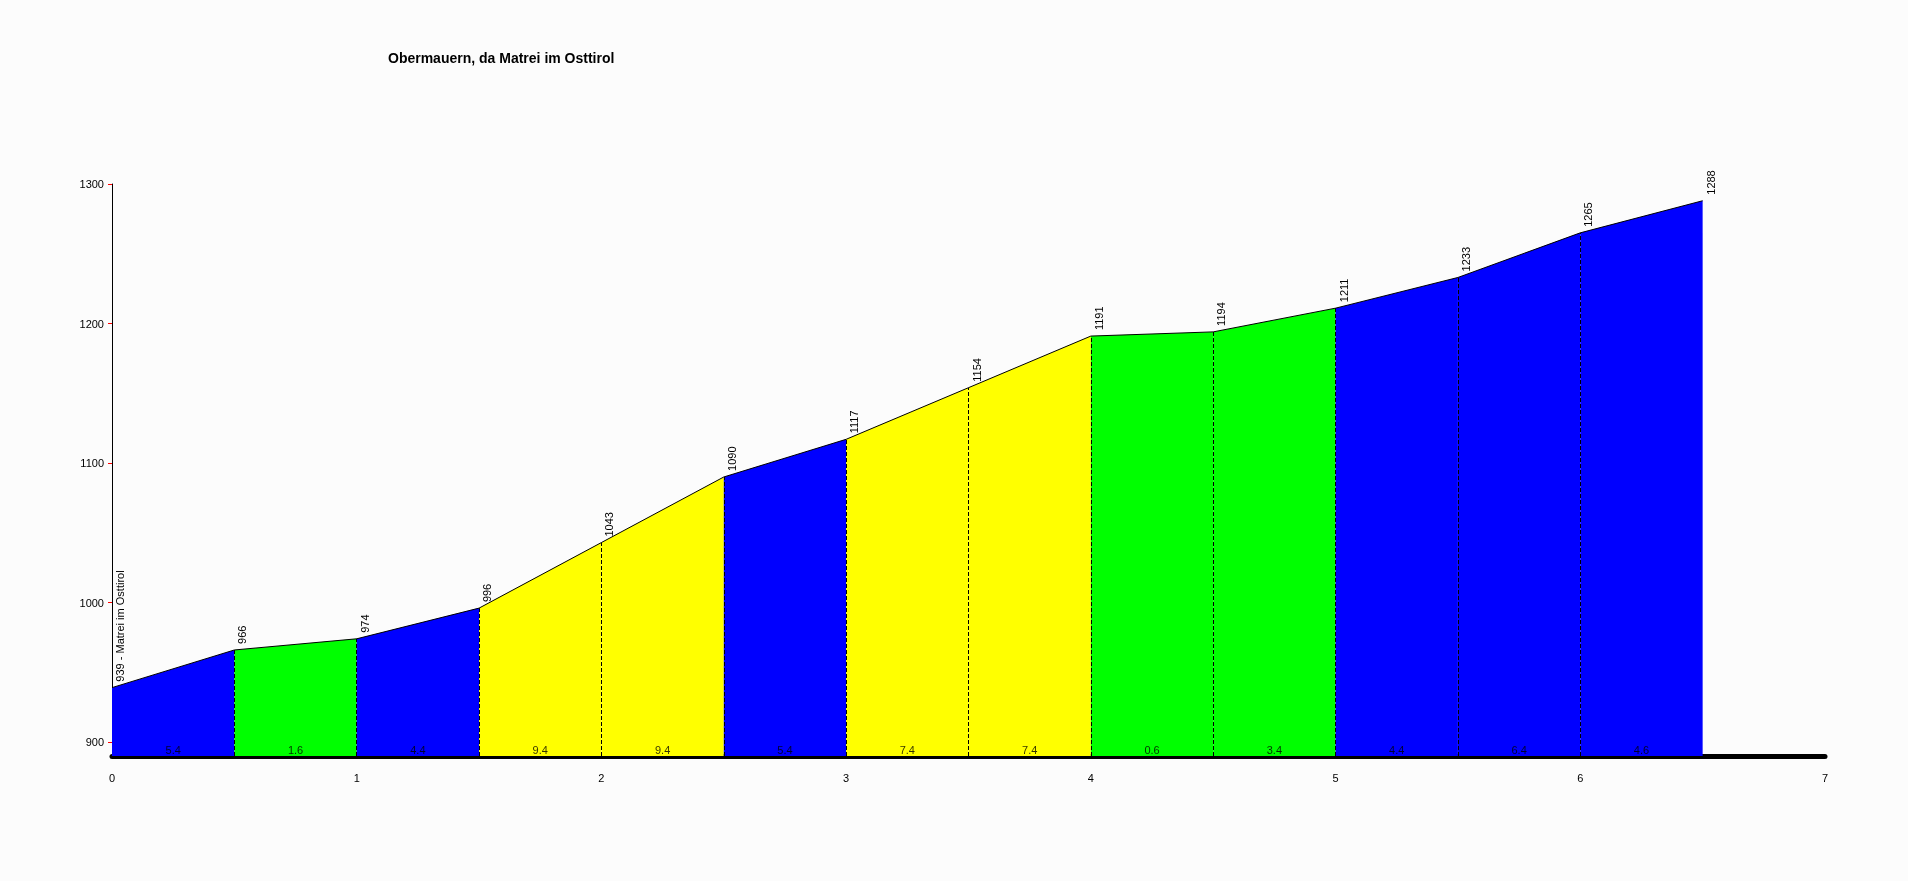  What do you see at coordinates (1343, 290) in the screenshot?
I see `data-label: 1211` at bounding box center [1343, 290].